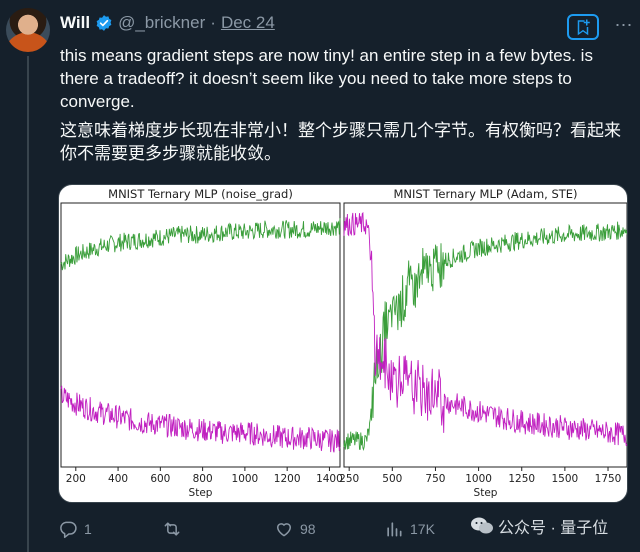  I want to click on author-handle: @_brickner, so click(162, 22).